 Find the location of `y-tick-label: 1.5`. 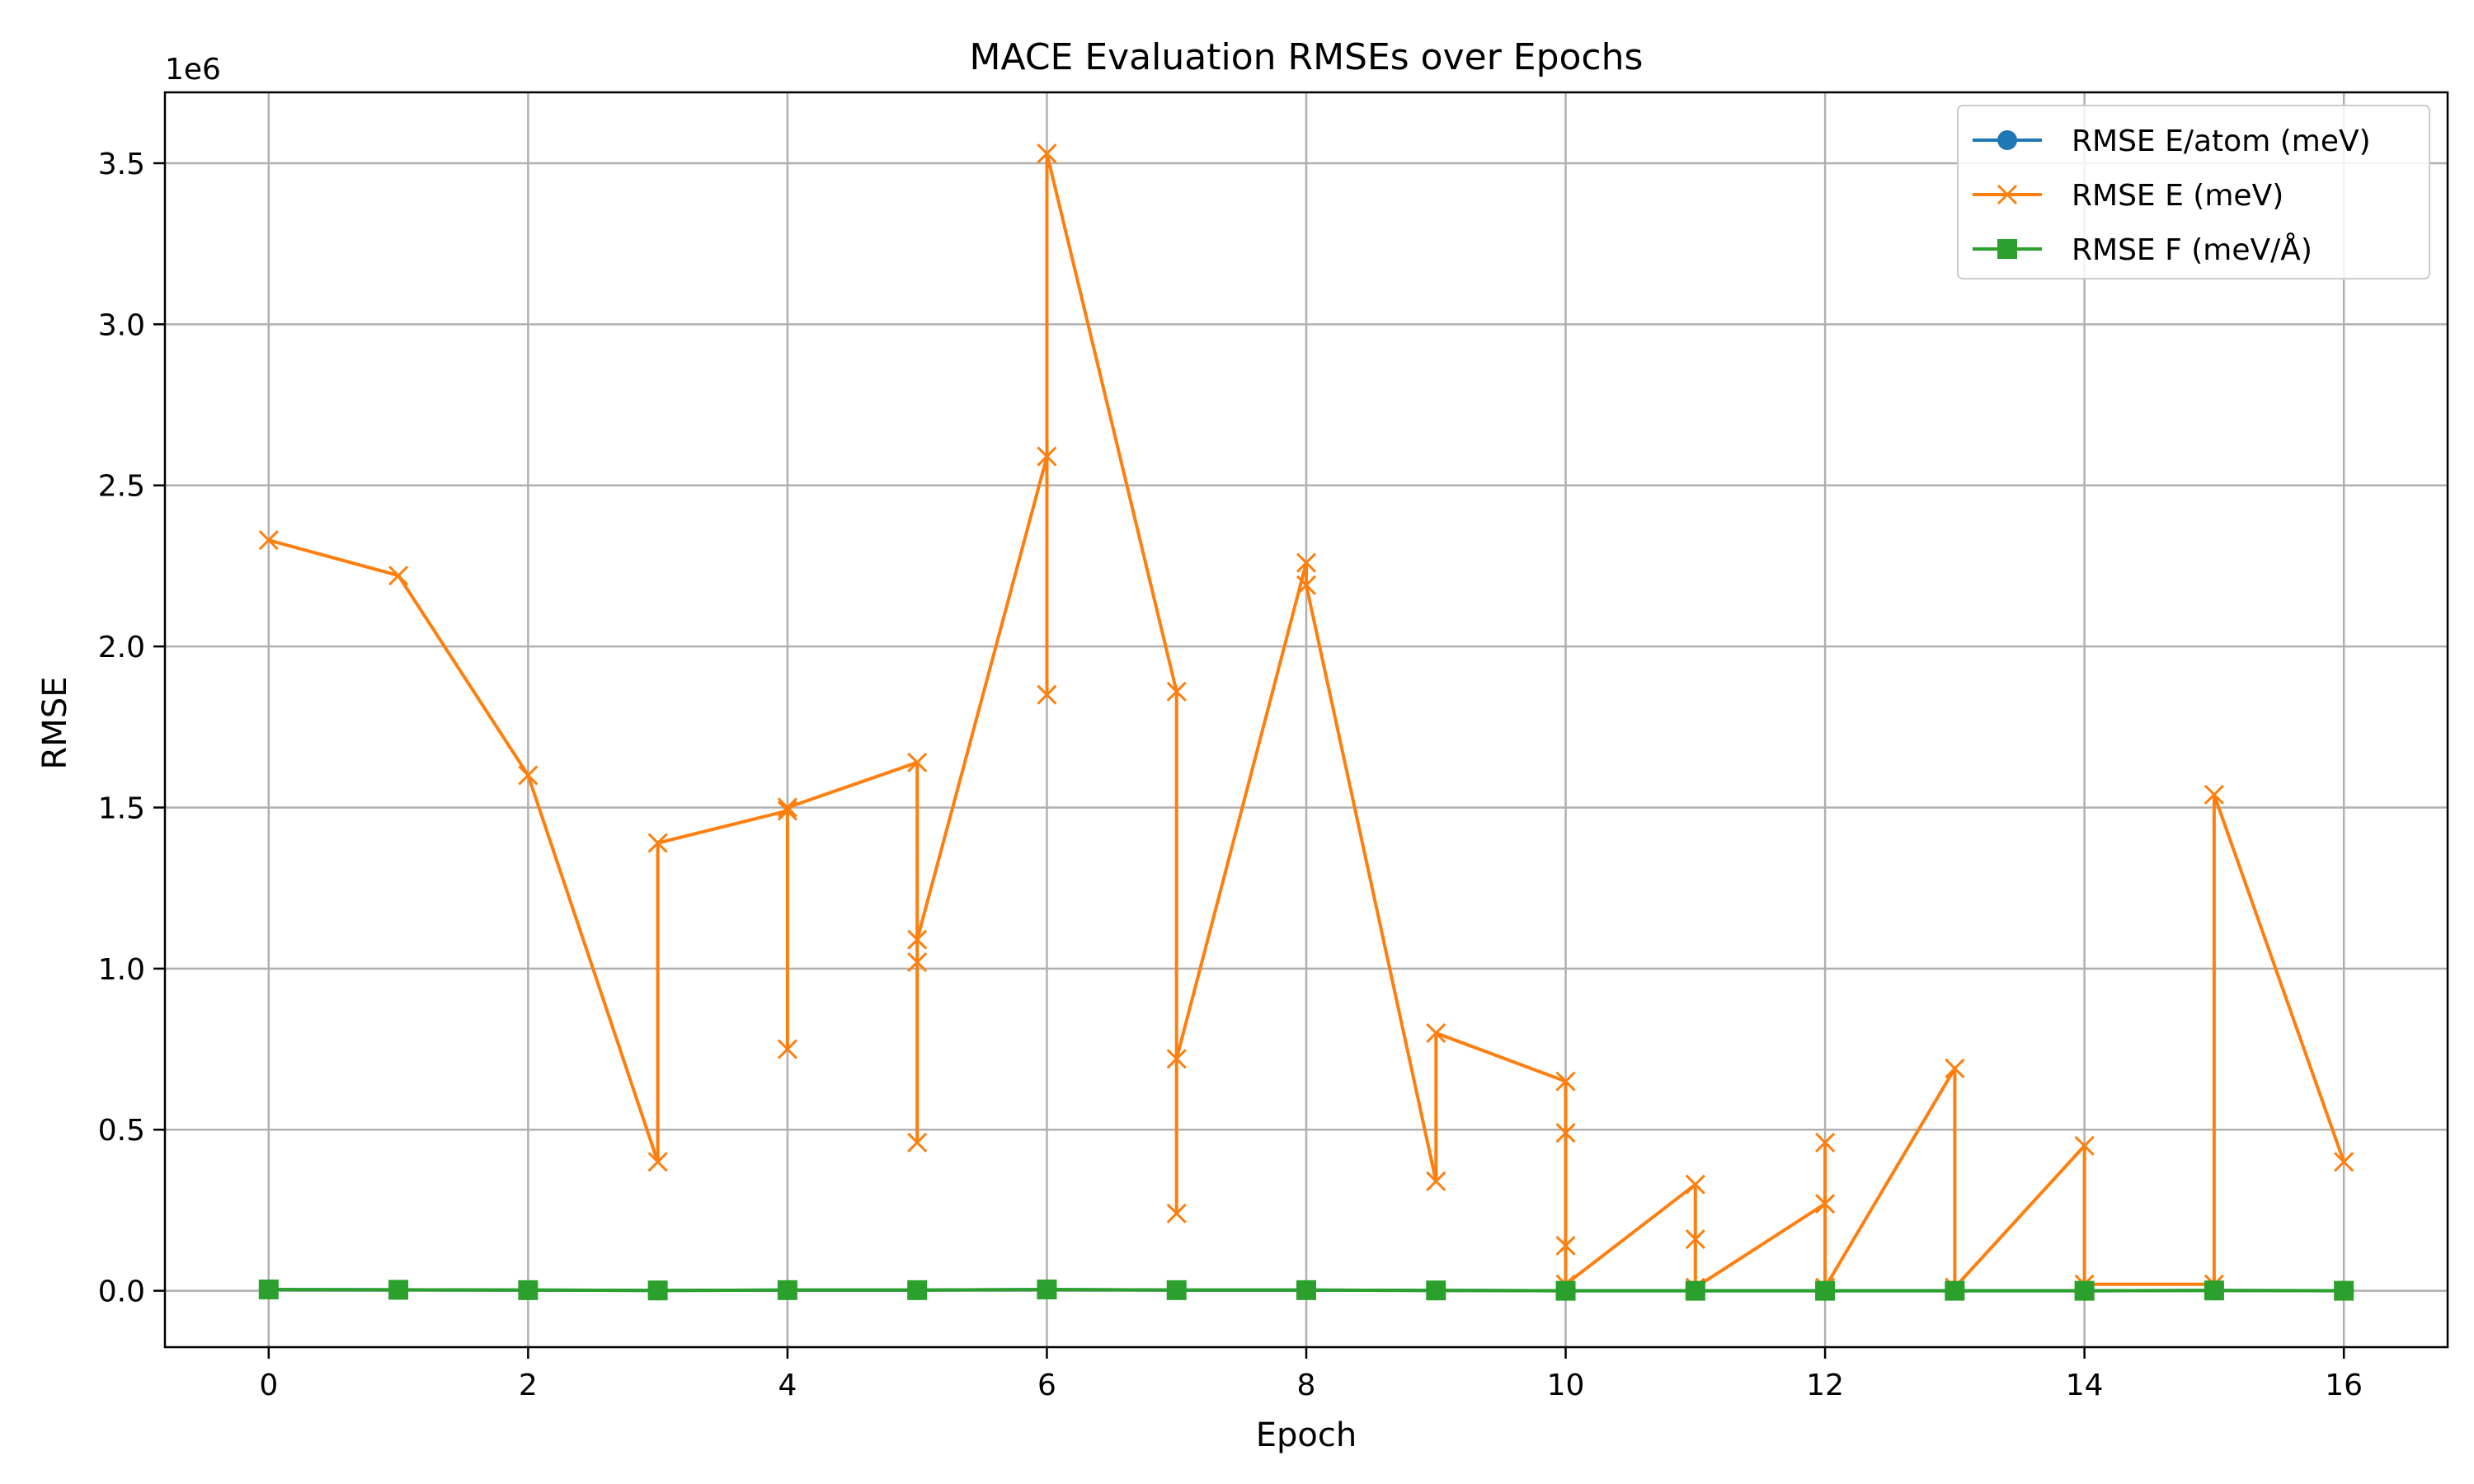

y-tick-label: 1.5 is located at coordinates (121, 808).